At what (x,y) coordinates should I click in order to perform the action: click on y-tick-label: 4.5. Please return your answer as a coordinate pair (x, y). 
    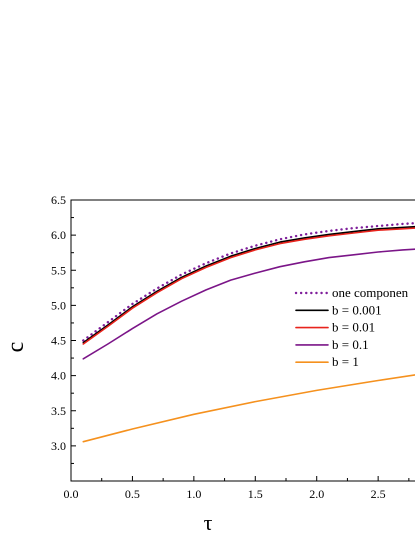
    Looking at the image, I should click on (58, 341).